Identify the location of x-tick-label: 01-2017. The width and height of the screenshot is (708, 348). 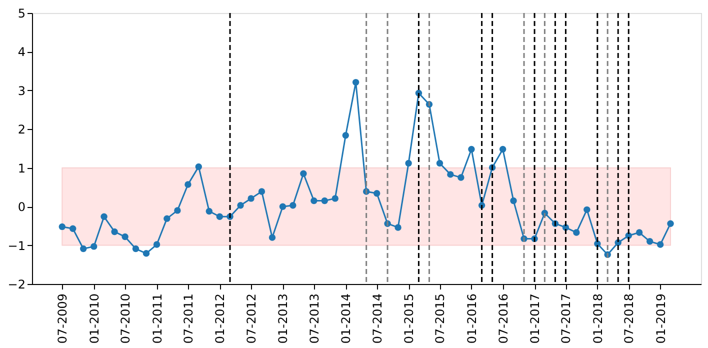
(535, 319).